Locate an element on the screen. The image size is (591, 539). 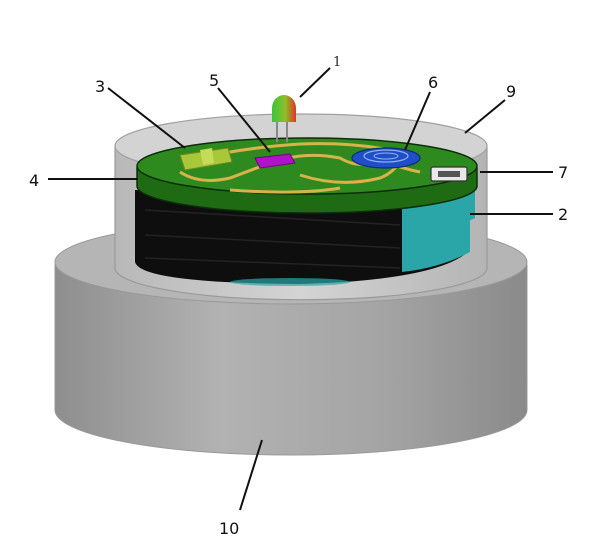
label-1: 1 is located at coordinates (337, 62).